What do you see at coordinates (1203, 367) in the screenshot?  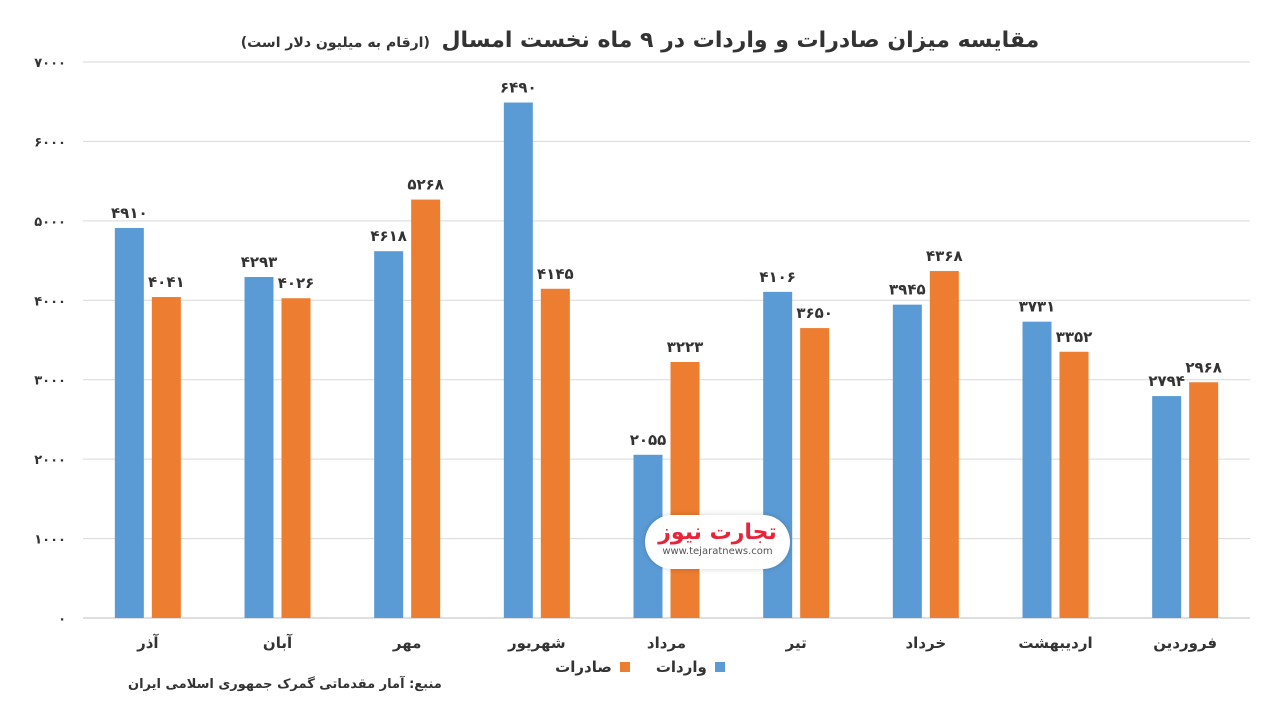 I see `data-label: ۲۹۶۸` at bounding box center [1203, 367].